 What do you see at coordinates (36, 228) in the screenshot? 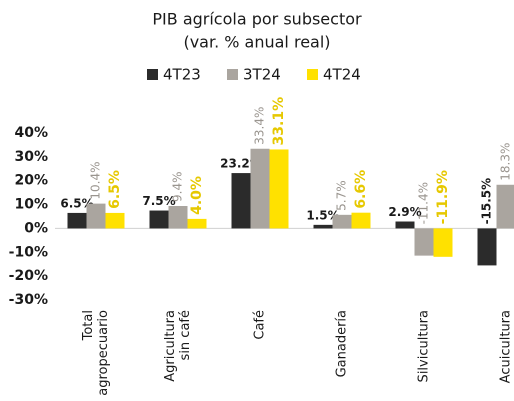
I see `y-tick-label: 0%` at bounding box center [36, 228].